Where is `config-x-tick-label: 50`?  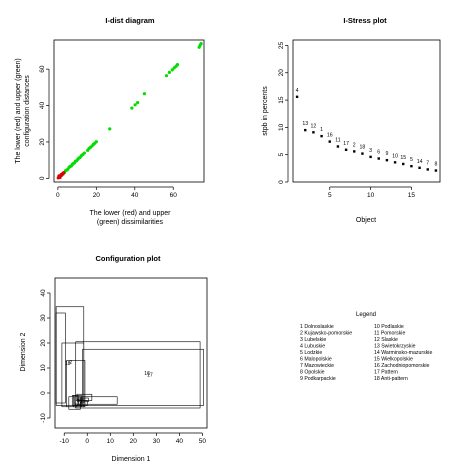
config-x-tick-label: 50 is located at coordinates (203, 441).